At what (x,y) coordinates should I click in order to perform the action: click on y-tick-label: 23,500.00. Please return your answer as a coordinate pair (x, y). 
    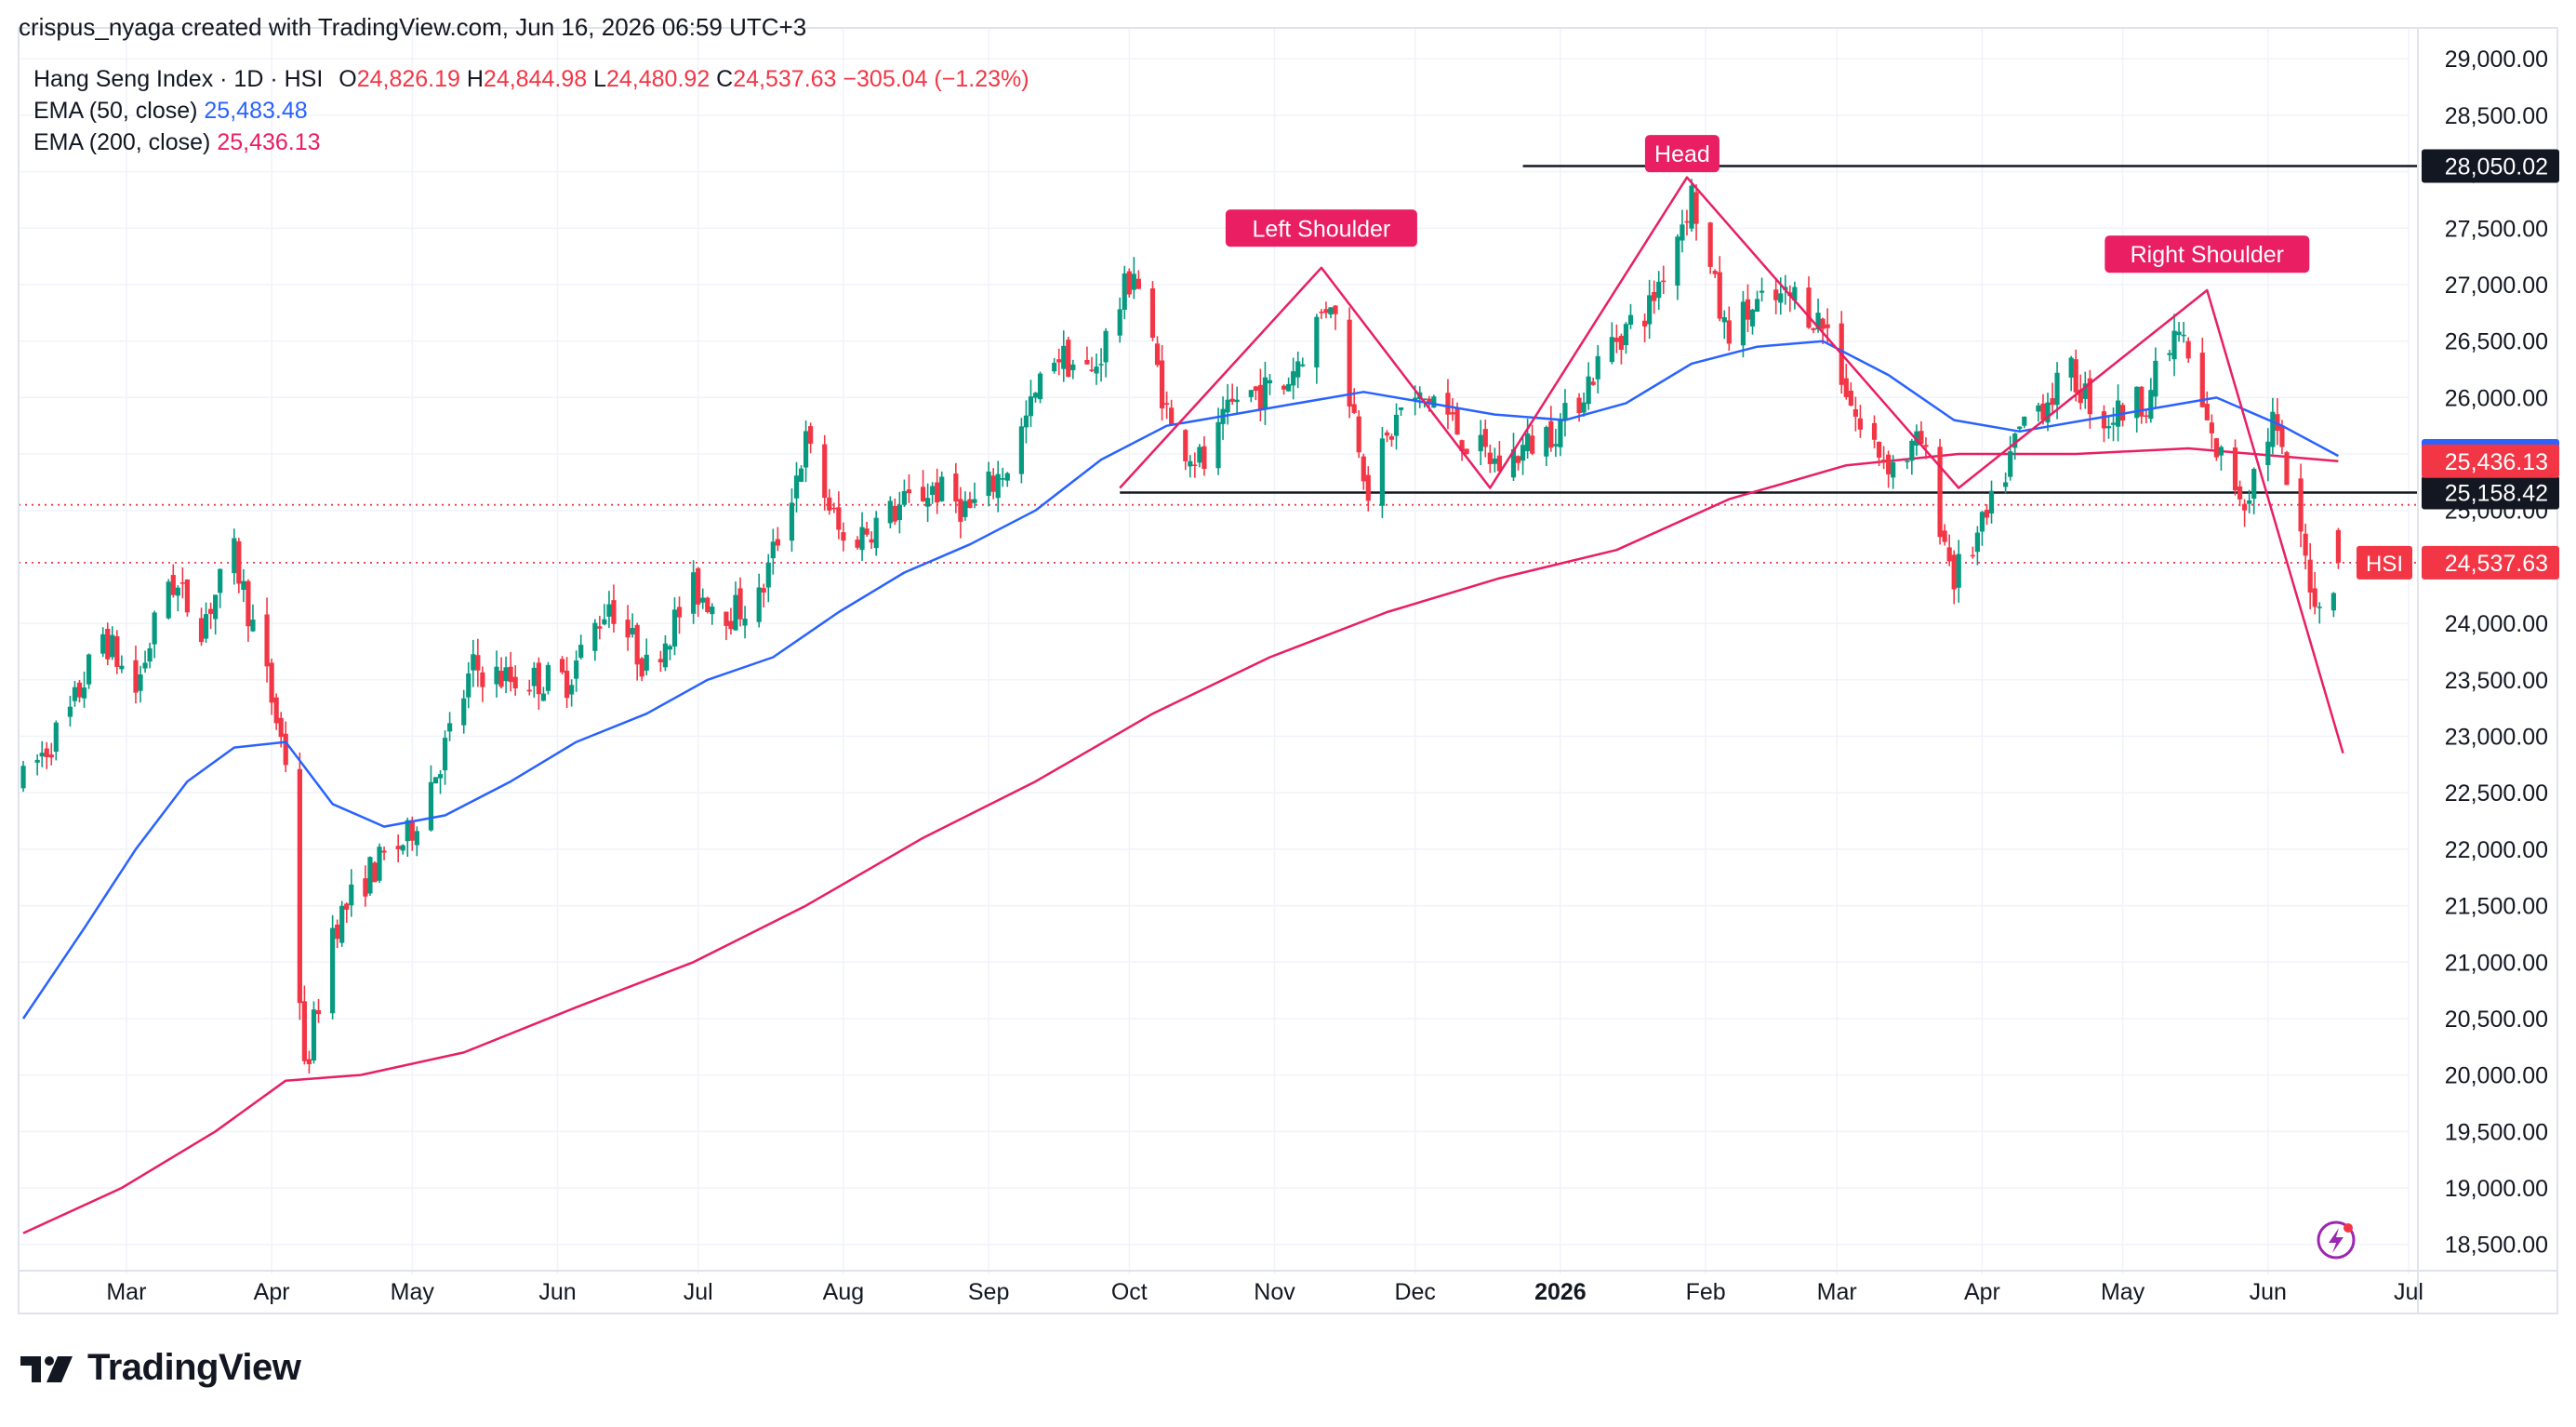
    Looking at the image, I should click on (2496, 681).